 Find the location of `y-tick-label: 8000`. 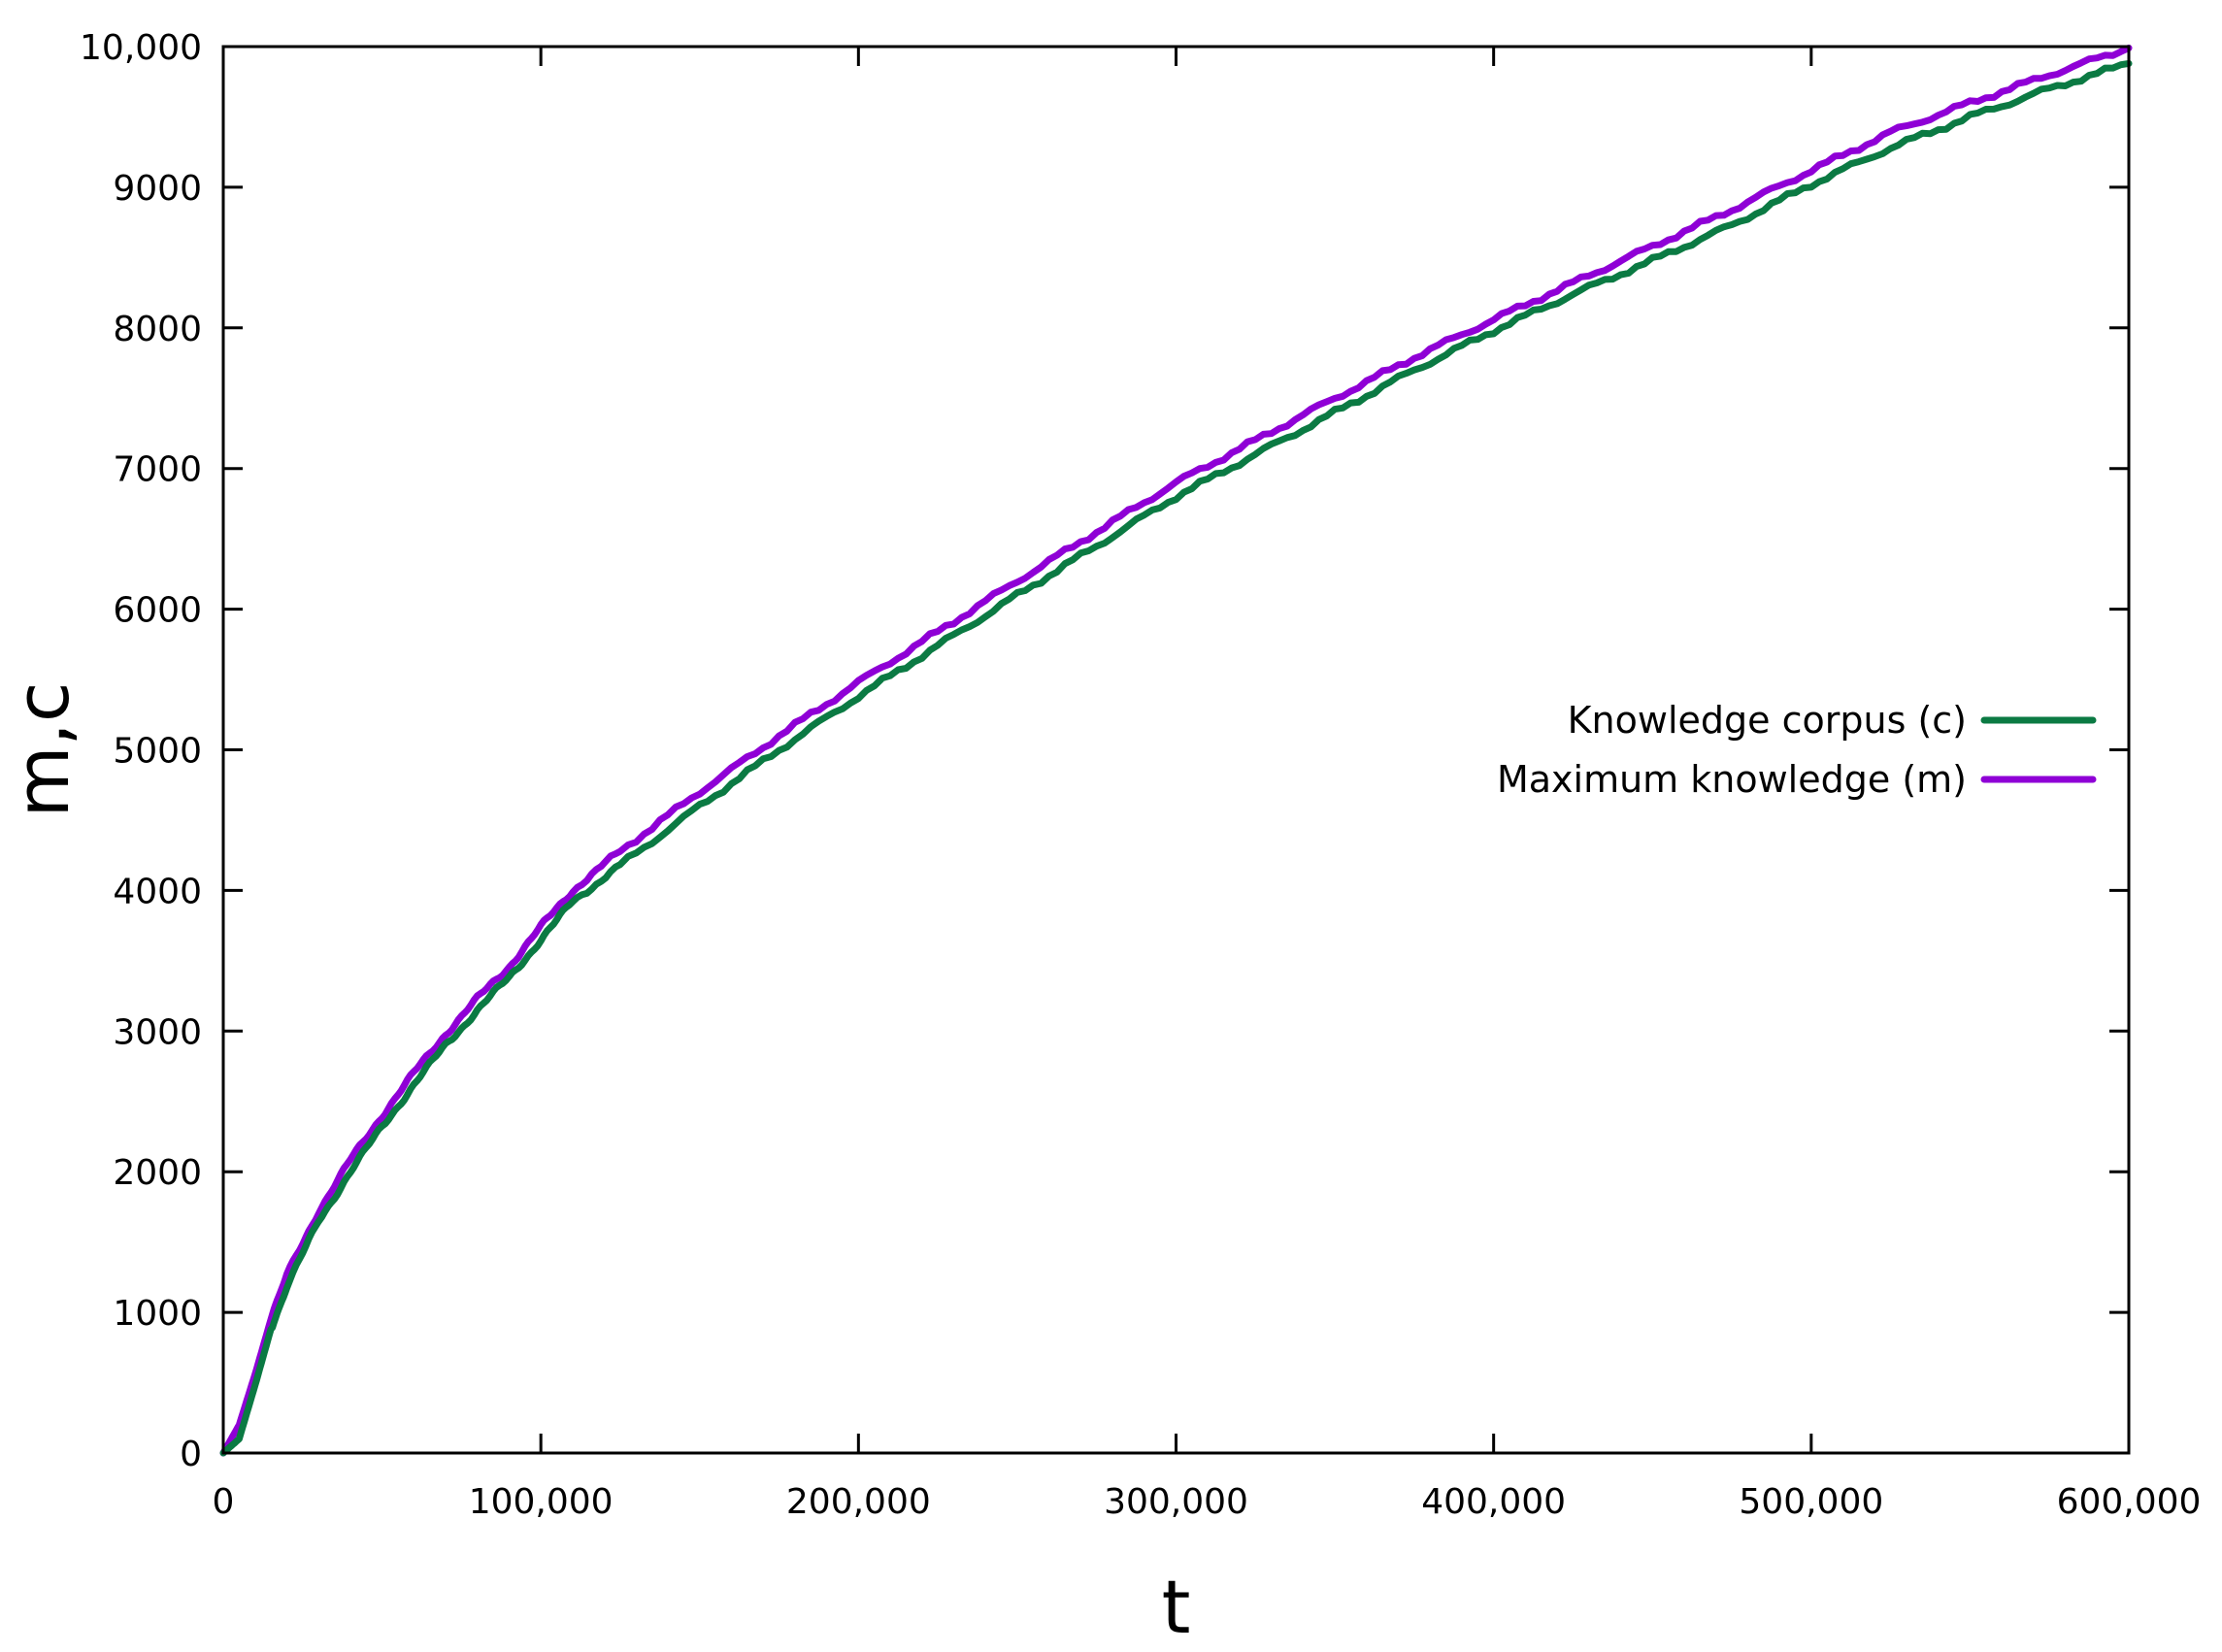

y-tick-label: 8000 is located at coordinates (157, 329).